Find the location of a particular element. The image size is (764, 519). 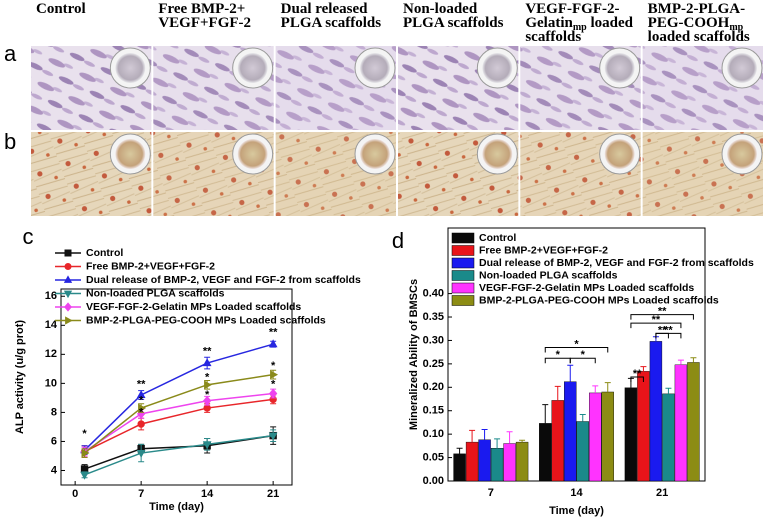

legend-label: VEGF-FGF-2-Gelatin MPs Loaded scaffolds is located at coordinates (193, 307).